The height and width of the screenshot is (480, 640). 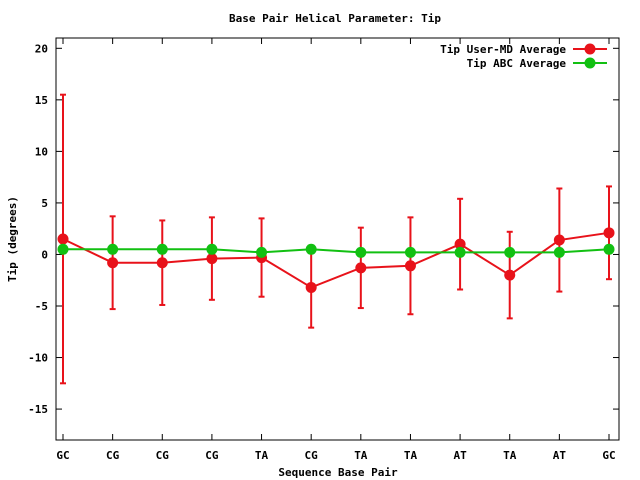 I want to click on y-tick-label: 15, so click(x=41, y=100).